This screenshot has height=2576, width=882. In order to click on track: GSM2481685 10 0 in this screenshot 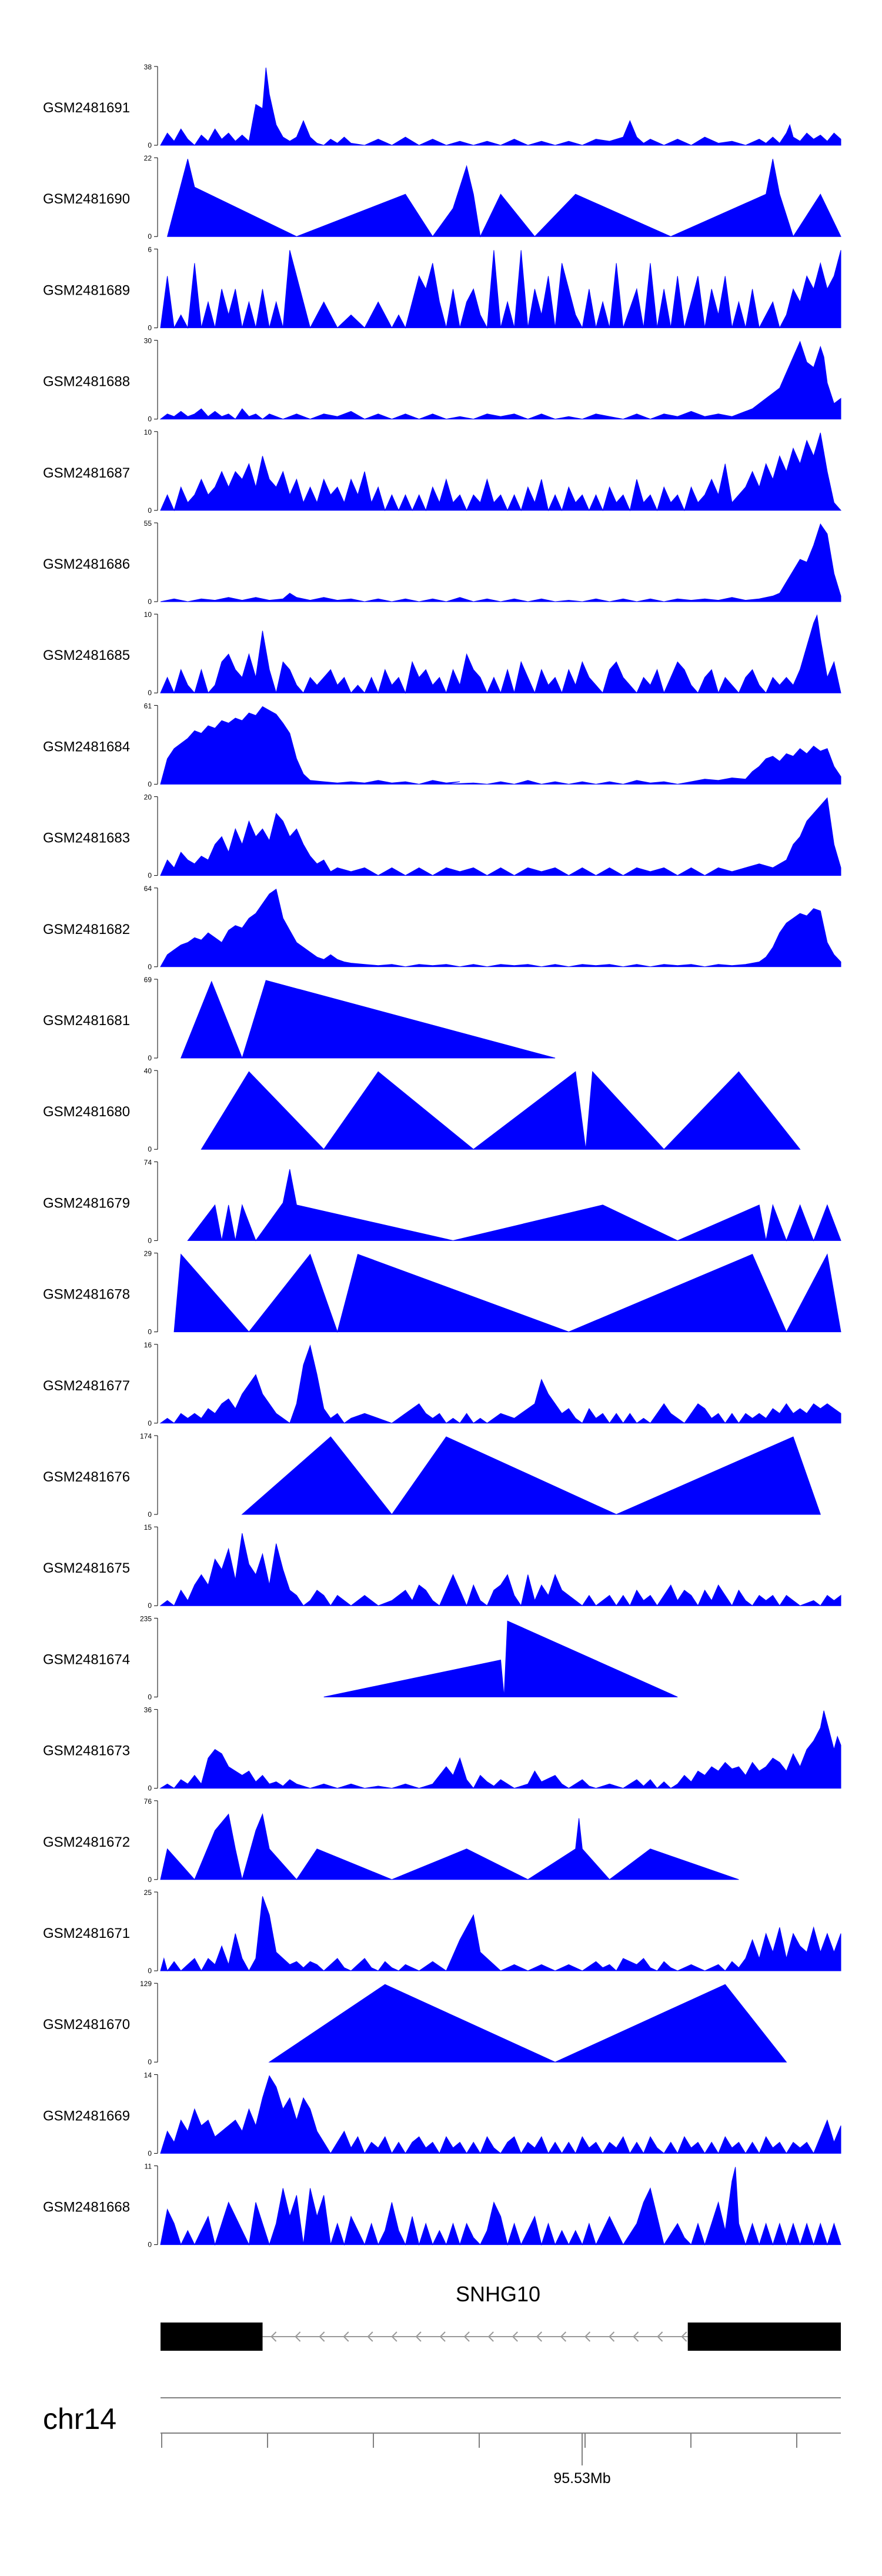, I will do `click(442, 653)`.